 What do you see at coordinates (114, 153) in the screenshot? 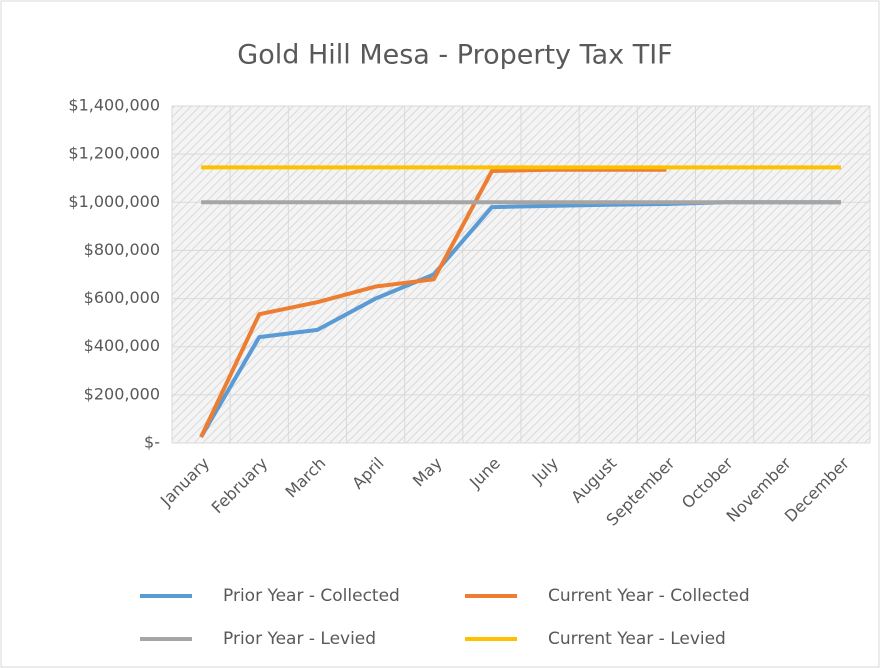
I see `y-tick-label: $1,200,000` at bounding box center [114, 153].